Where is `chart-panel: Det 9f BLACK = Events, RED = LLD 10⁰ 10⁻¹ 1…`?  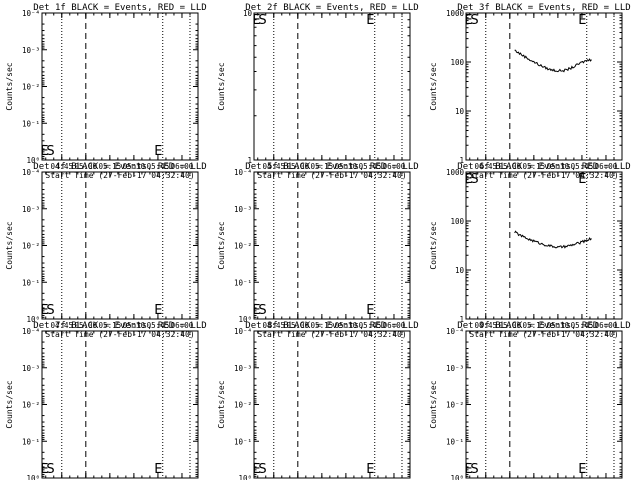 chart-panel: Det 9f BLACK = Events, RED = LLD 10⁰ 10⁻¹ 1… is located at coordinates (530, 400).